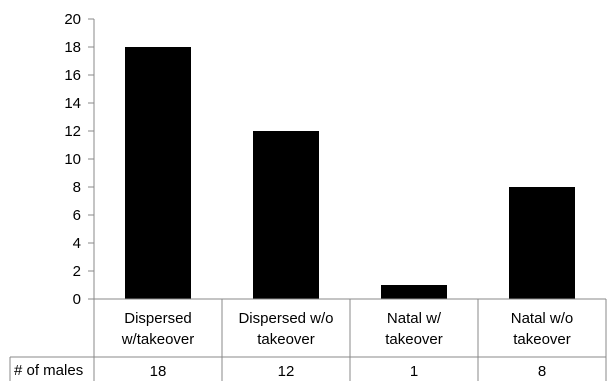  What do you see at coordinates (72, 103) in the screenshot?
I see `y-tick-label: 14` at bounding box center [72, 103].